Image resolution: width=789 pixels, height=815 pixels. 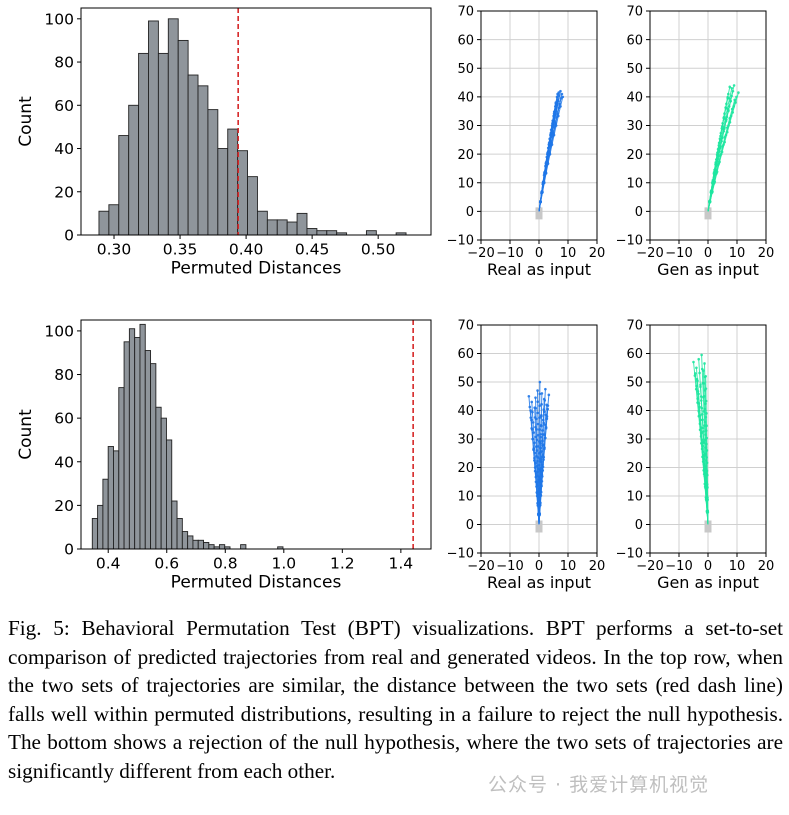 I want to click on x-tick-label: 1.0, so click(x=283, y=564).